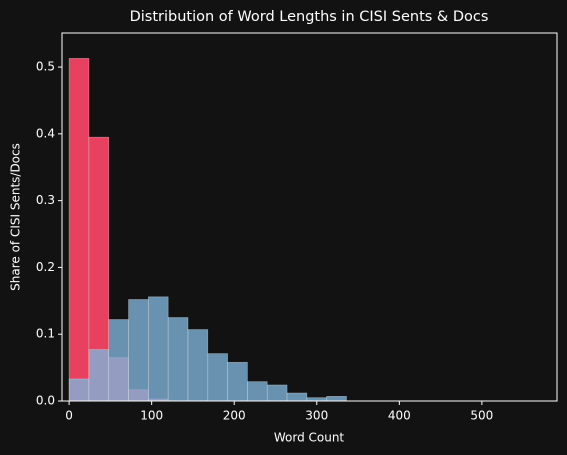 Image resolution: width=567 pixels, height=455 pixels. Describe the element at coordinates (45, 401) in the screenshot. I see `y-tick-label: 0.0` at that location.